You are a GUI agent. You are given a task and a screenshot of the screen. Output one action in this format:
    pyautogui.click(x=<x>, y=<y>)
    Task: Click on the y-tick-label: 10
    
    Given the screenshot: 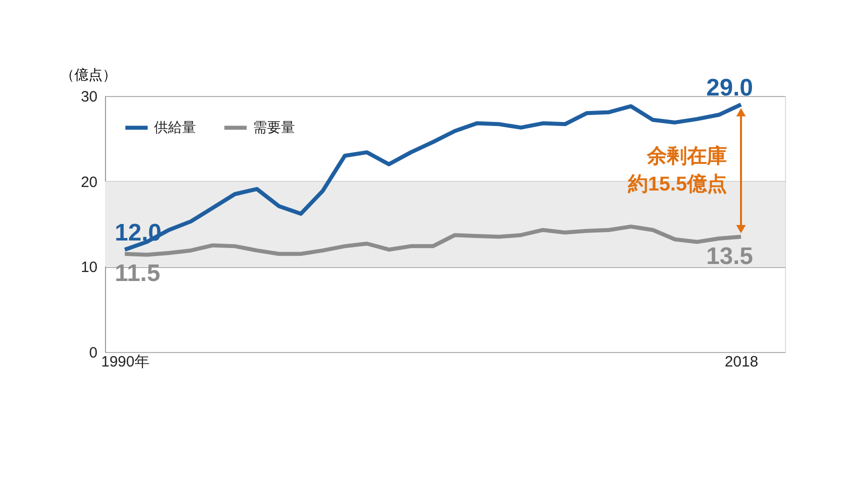 What is the action you would take?
    pyautogui.click(x=89, y=267)
    